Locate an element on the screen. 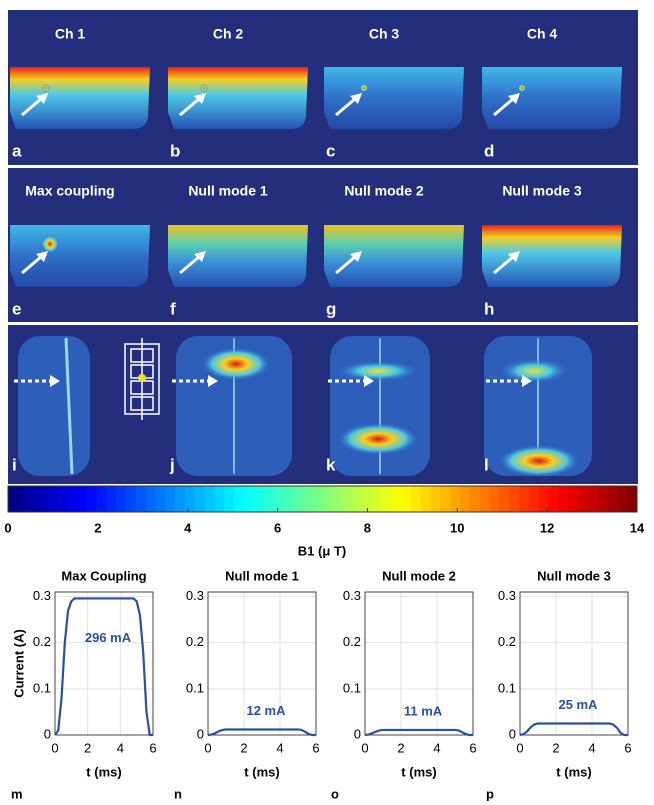 The width and height of the screenshot is (654, 805). chart-title: Null mode 1 is located at coordinates (262, 575).